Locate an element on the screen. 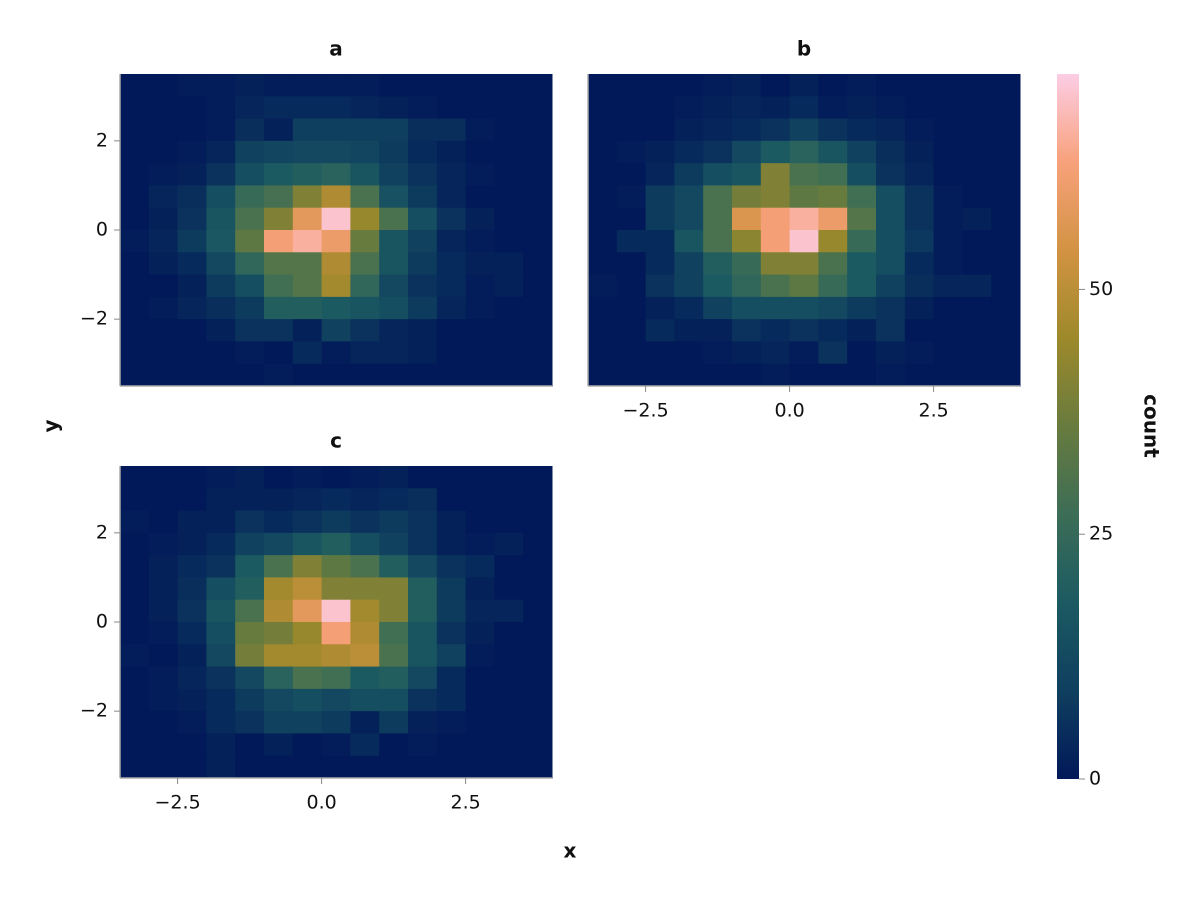  panel-title: c is located at coordinates (336, 441).